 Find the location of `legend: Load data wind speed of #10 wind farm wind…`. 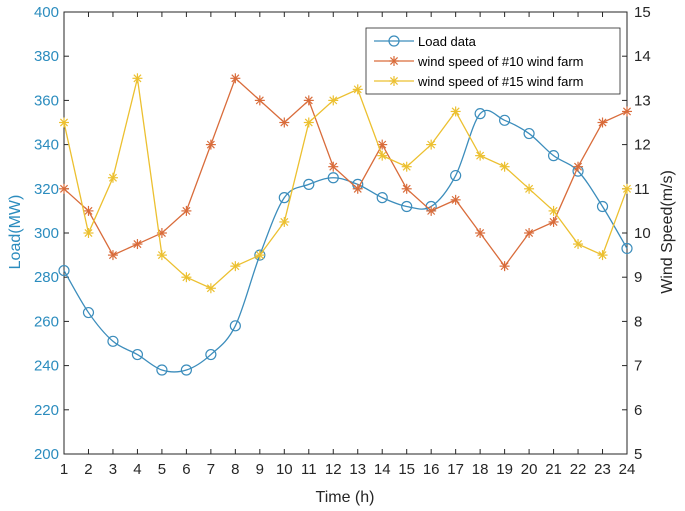

legend: Load data wind speed of #10 wind farm wind… is located at coordinates (493, 61).